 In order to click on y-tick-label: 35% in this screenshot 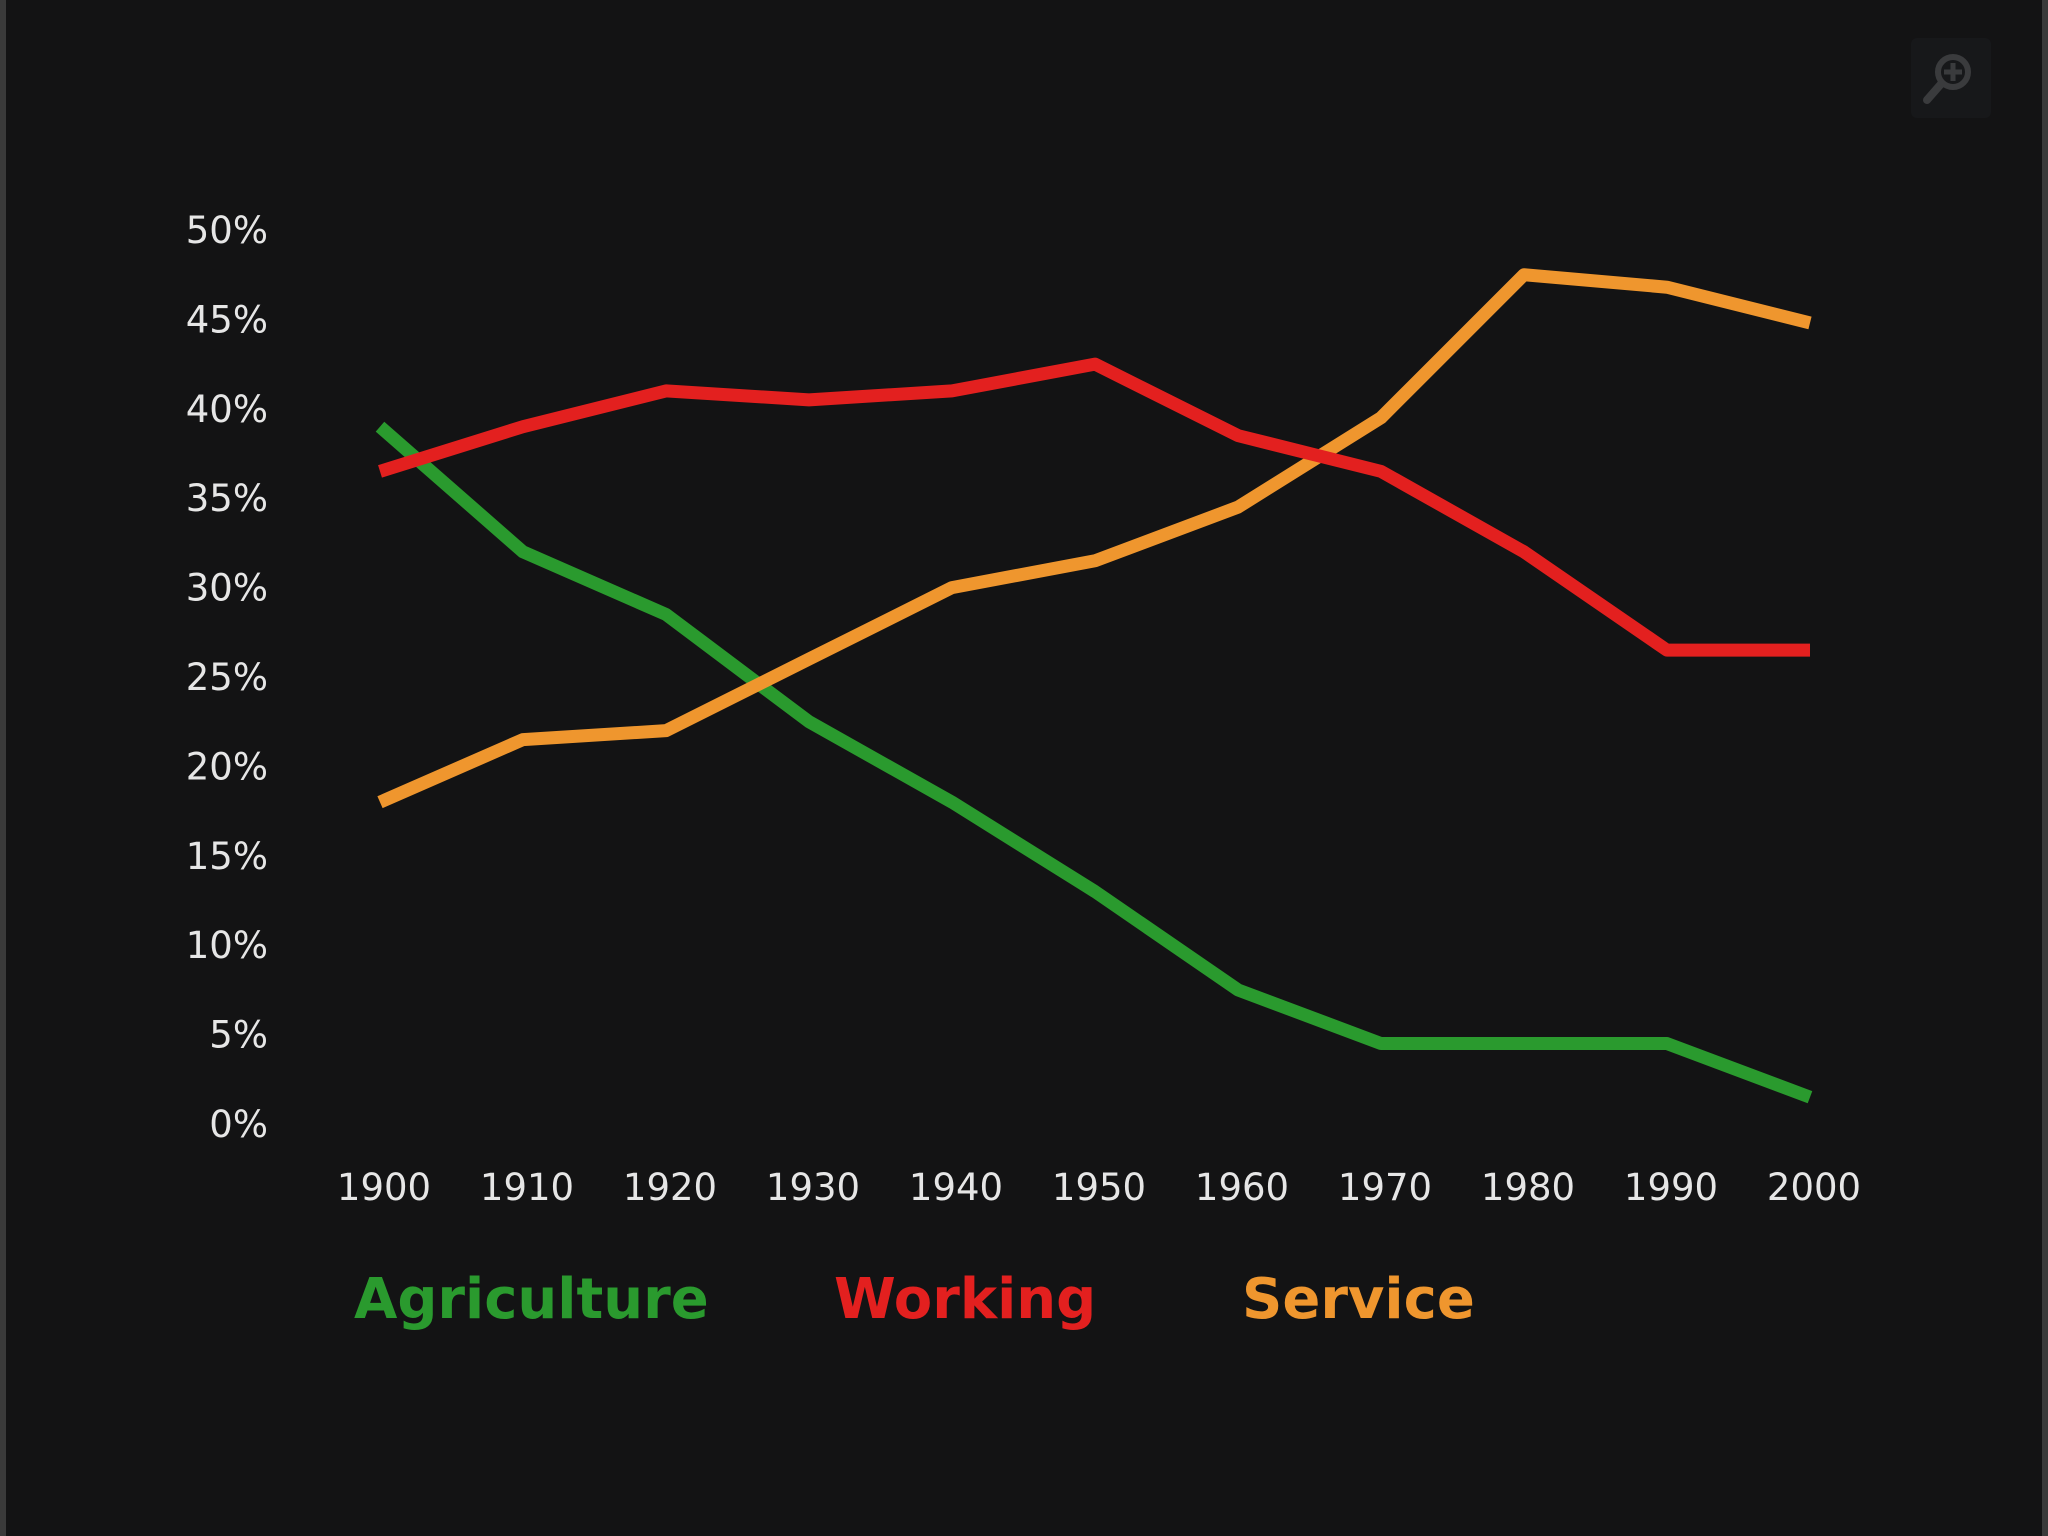, I will do `click(227, 498)`.